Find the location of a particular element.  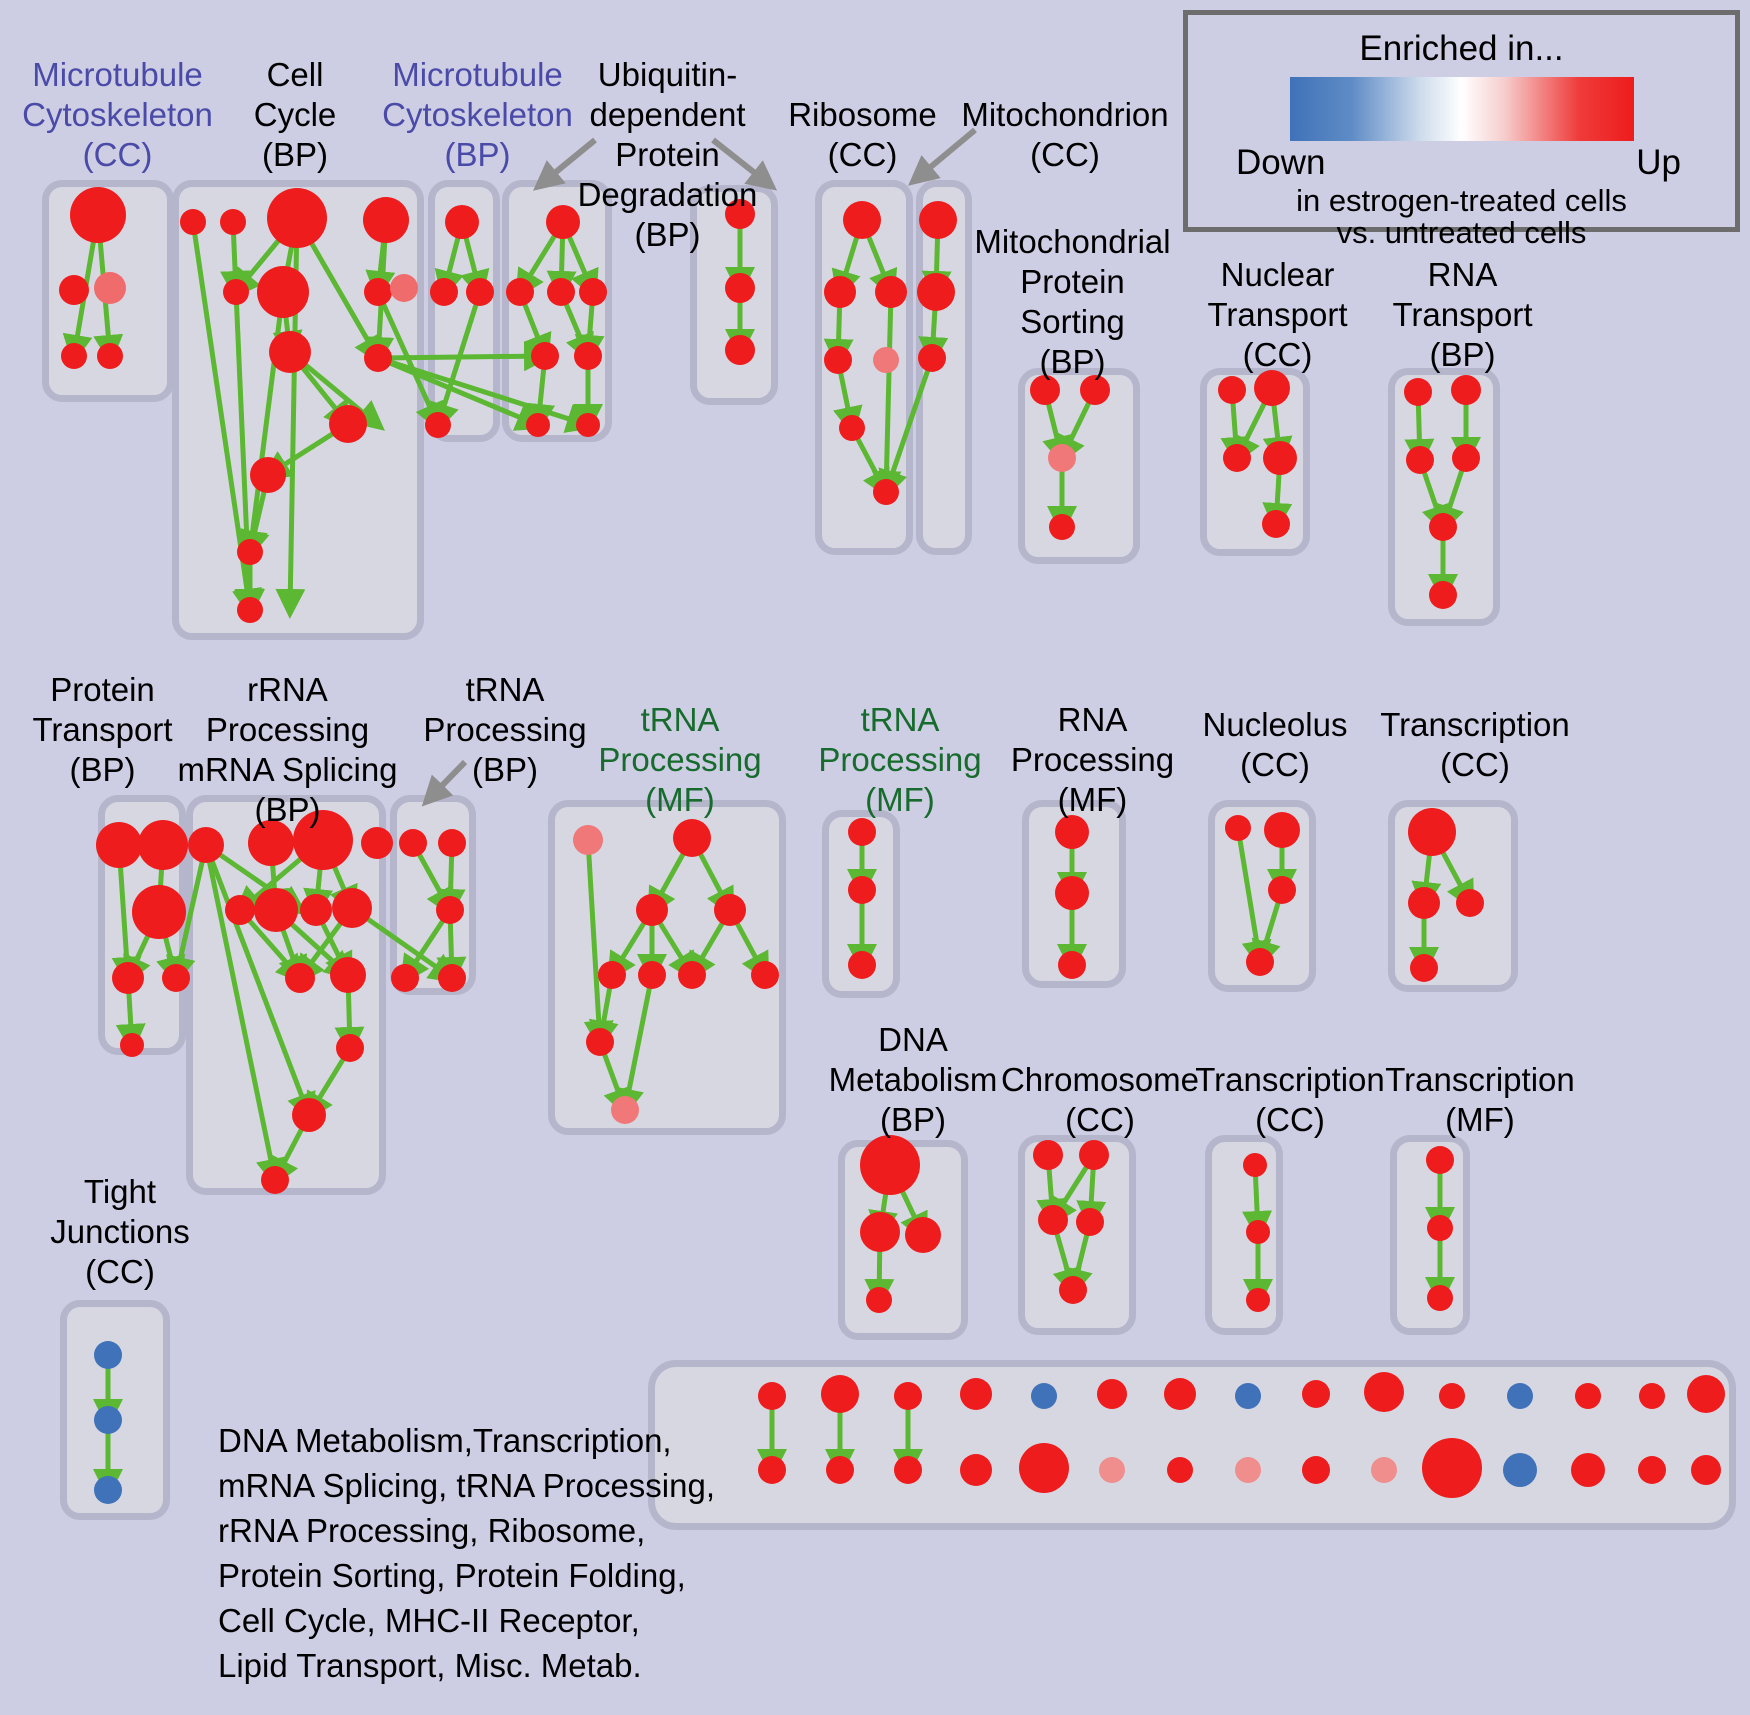

cluster-label-transcription-mf: Transcription (MF) is located at coordinates (1480, 1099).